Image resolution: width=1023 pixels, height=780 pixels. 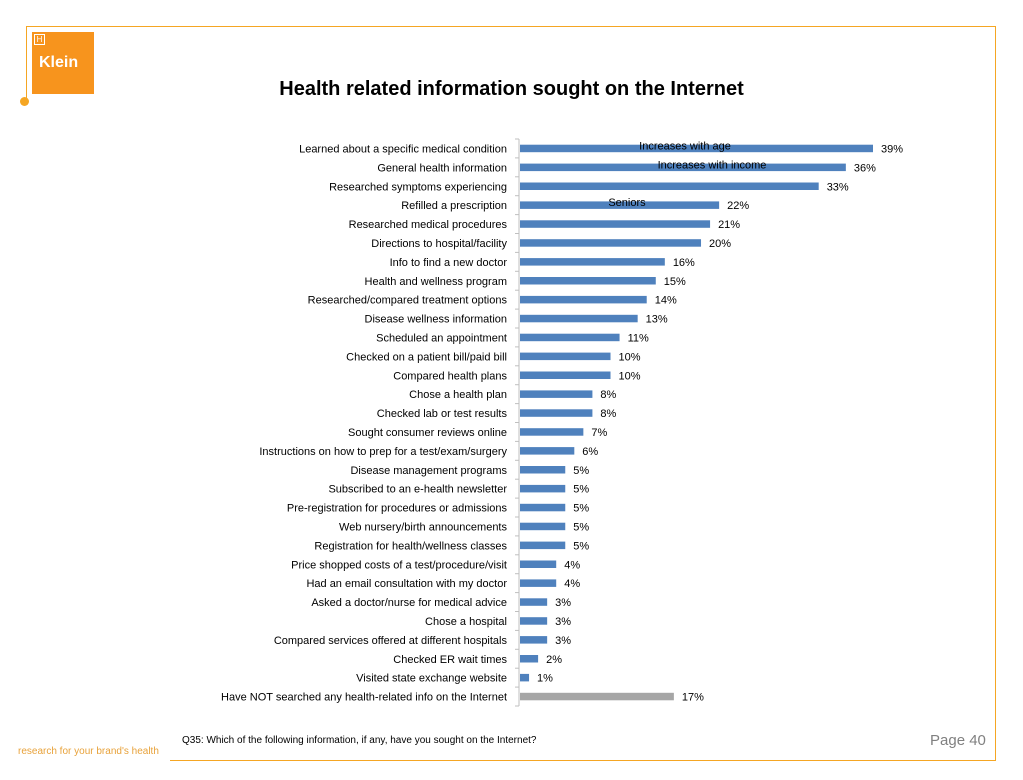 I want to click on value-label: 4%, so click(x=572, y=584).